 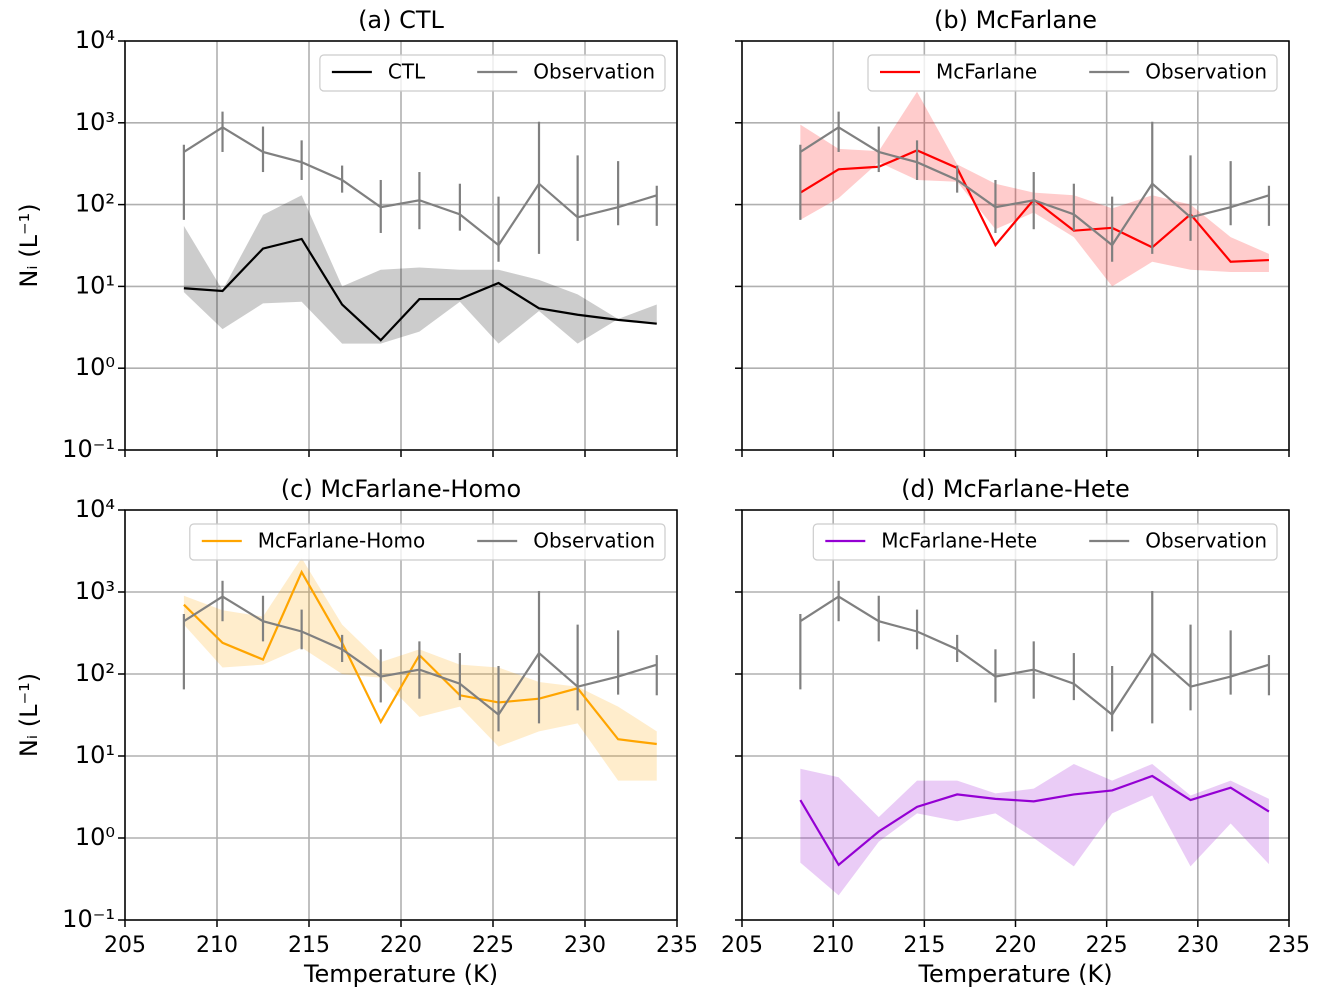 What do you see at coordinates (341, 541) in the screenshot?
I see `legend-label: McFarlane-Homo` at bounding box center [341, 541].